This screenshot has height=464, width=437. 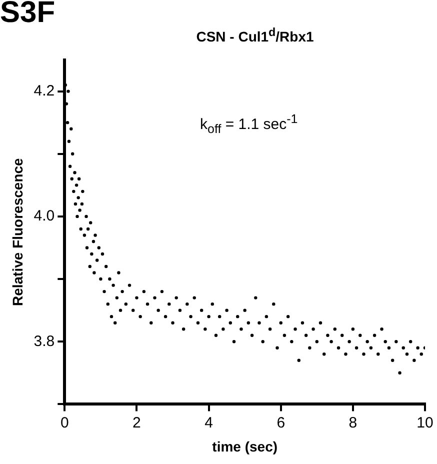 What do you see at coordinates (249, 124) in the screenshot?
I see `annotation: k$_{off}$ = 1.1 sec$^{-1}$` at bounding box center [249, 124].